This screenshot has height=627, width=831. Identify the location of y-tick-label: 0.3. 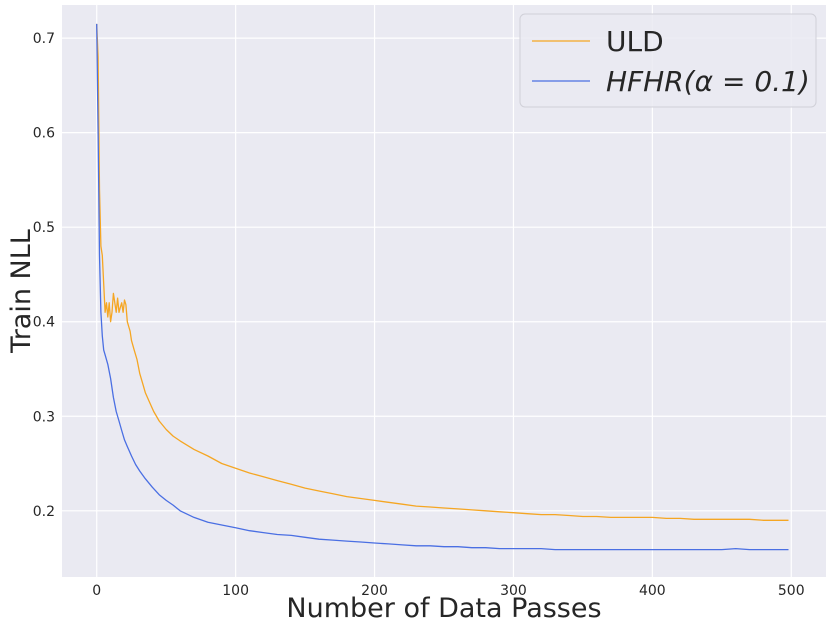
(44, 417).